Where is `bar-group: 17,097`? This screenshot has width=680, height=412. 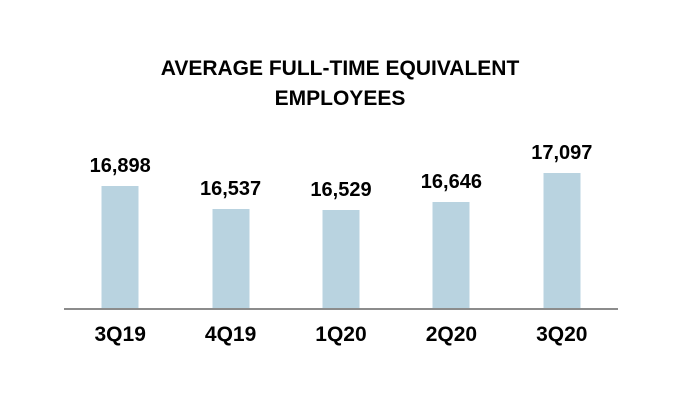
bar-group: 17,097 is located at coordinates (562, 225).